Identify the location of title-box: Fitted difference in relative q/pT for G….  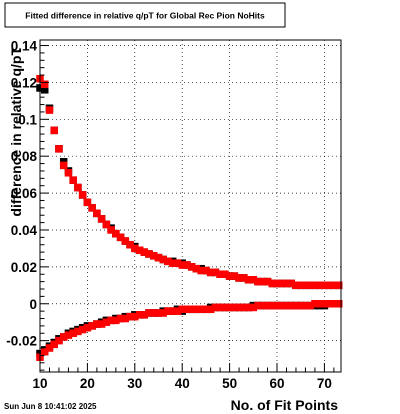
(145, 15).